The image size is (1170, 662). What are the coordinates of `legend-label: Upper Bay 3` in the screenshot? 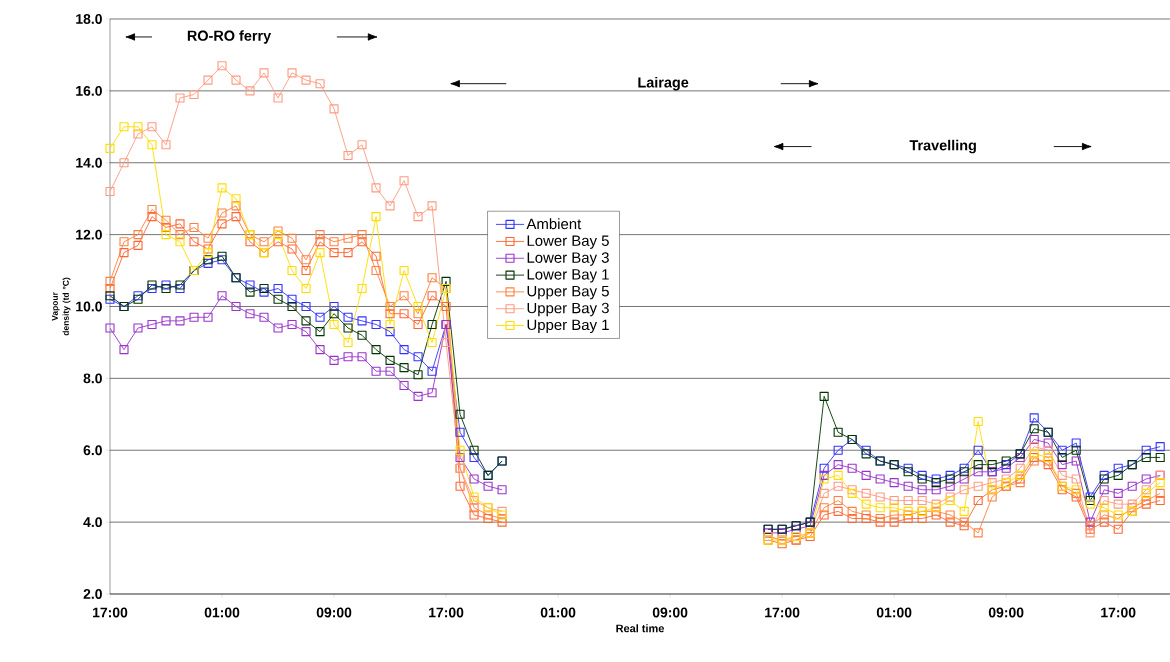 It's located at (568, 309).